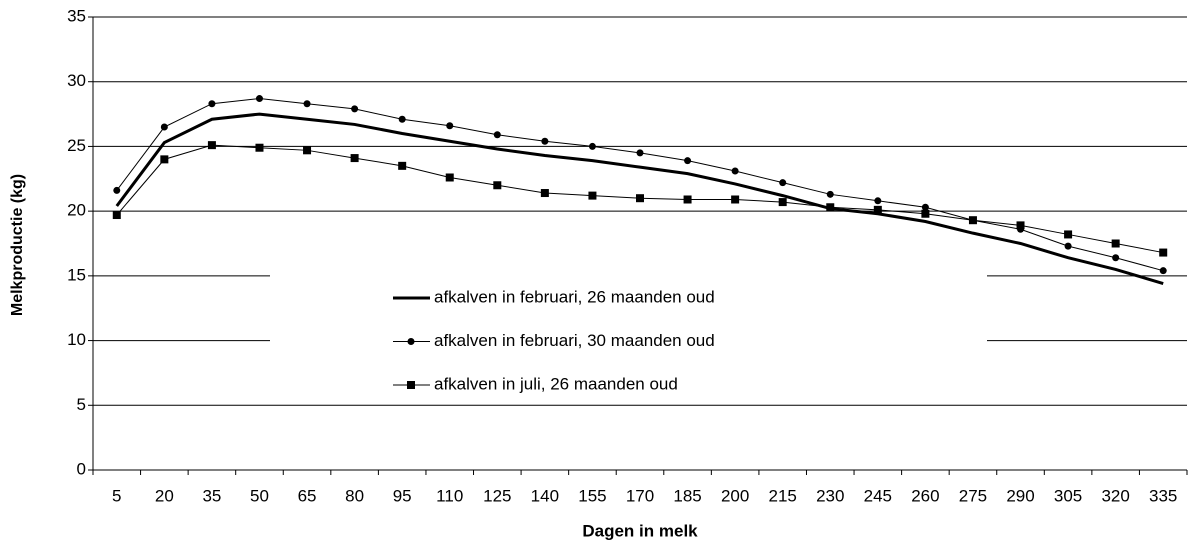  What do you see at coordinates (259, 495) in the screenshot?
I see `x-tick-label: 50` at bounding box center [259, 495].